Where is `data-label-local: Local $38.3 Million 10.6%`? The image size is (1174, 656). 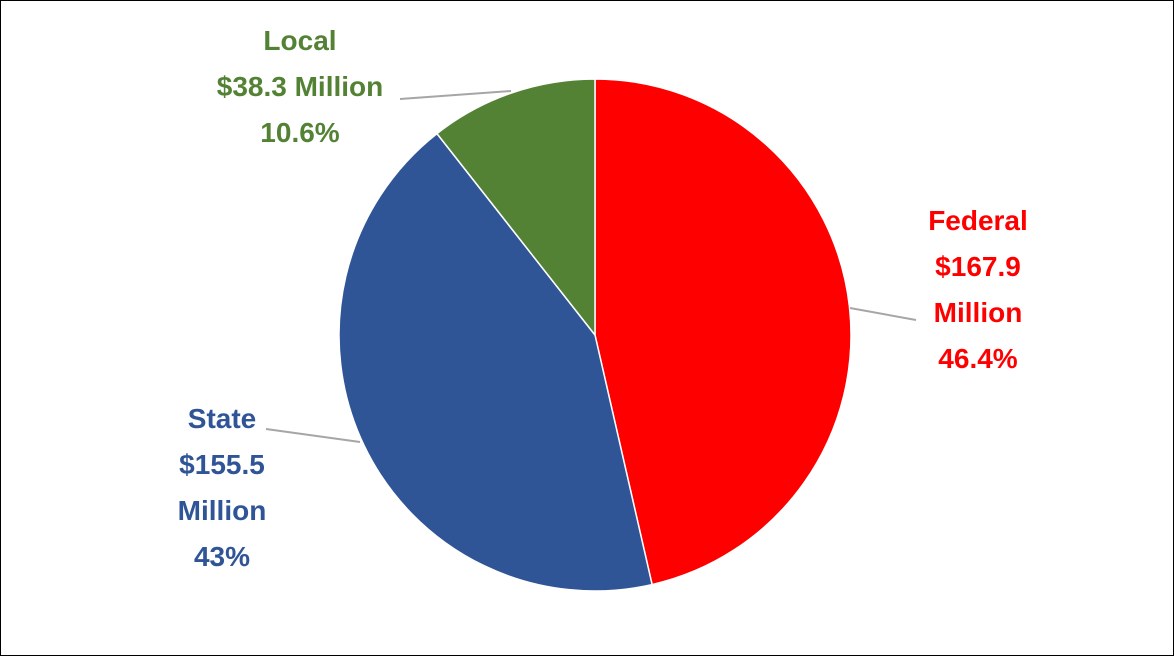
data-label-local: Local $38.3 Million 10.6% is located at coordinates (300, 86).